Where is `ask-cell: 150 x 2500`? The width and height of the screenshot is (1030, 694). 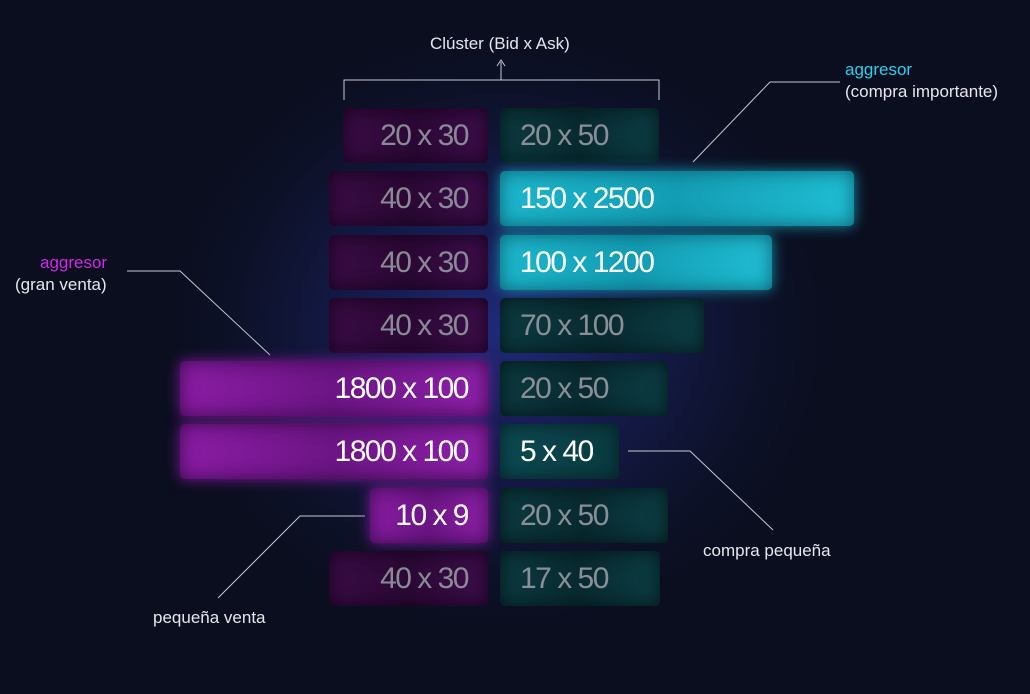 ask-cell: 150 x 2500 is located at coordinates (677, 198).